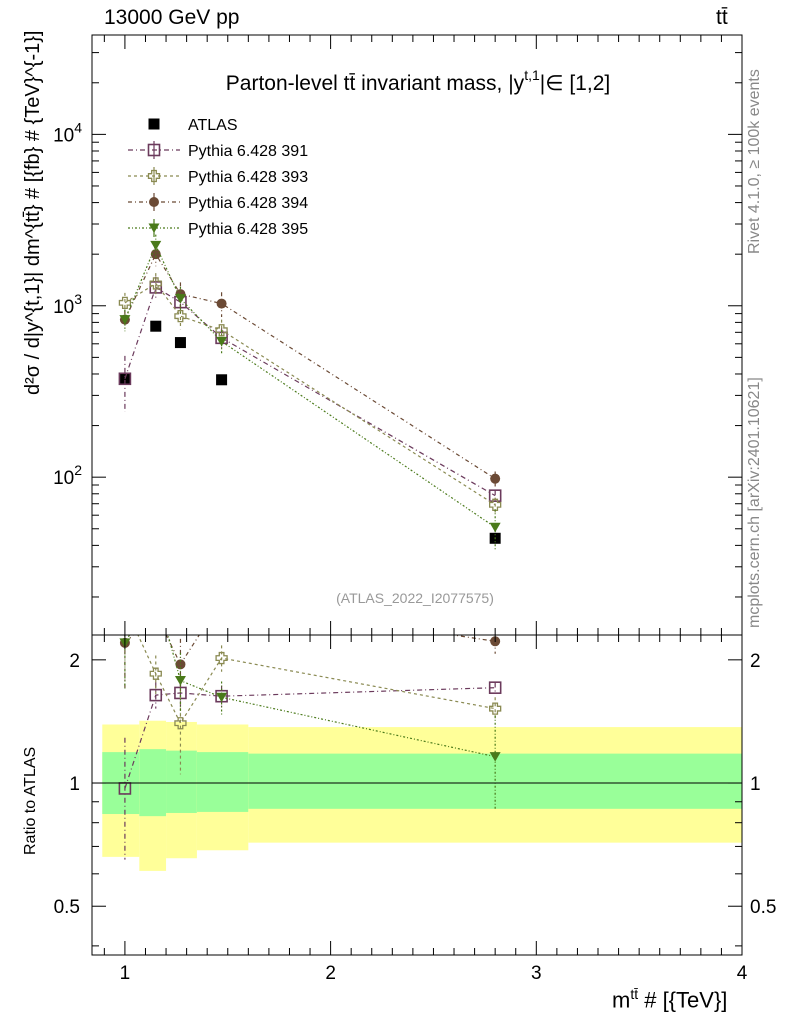  I want to click on legend-entry: Pythia 6.428 395, so click(218, 228).